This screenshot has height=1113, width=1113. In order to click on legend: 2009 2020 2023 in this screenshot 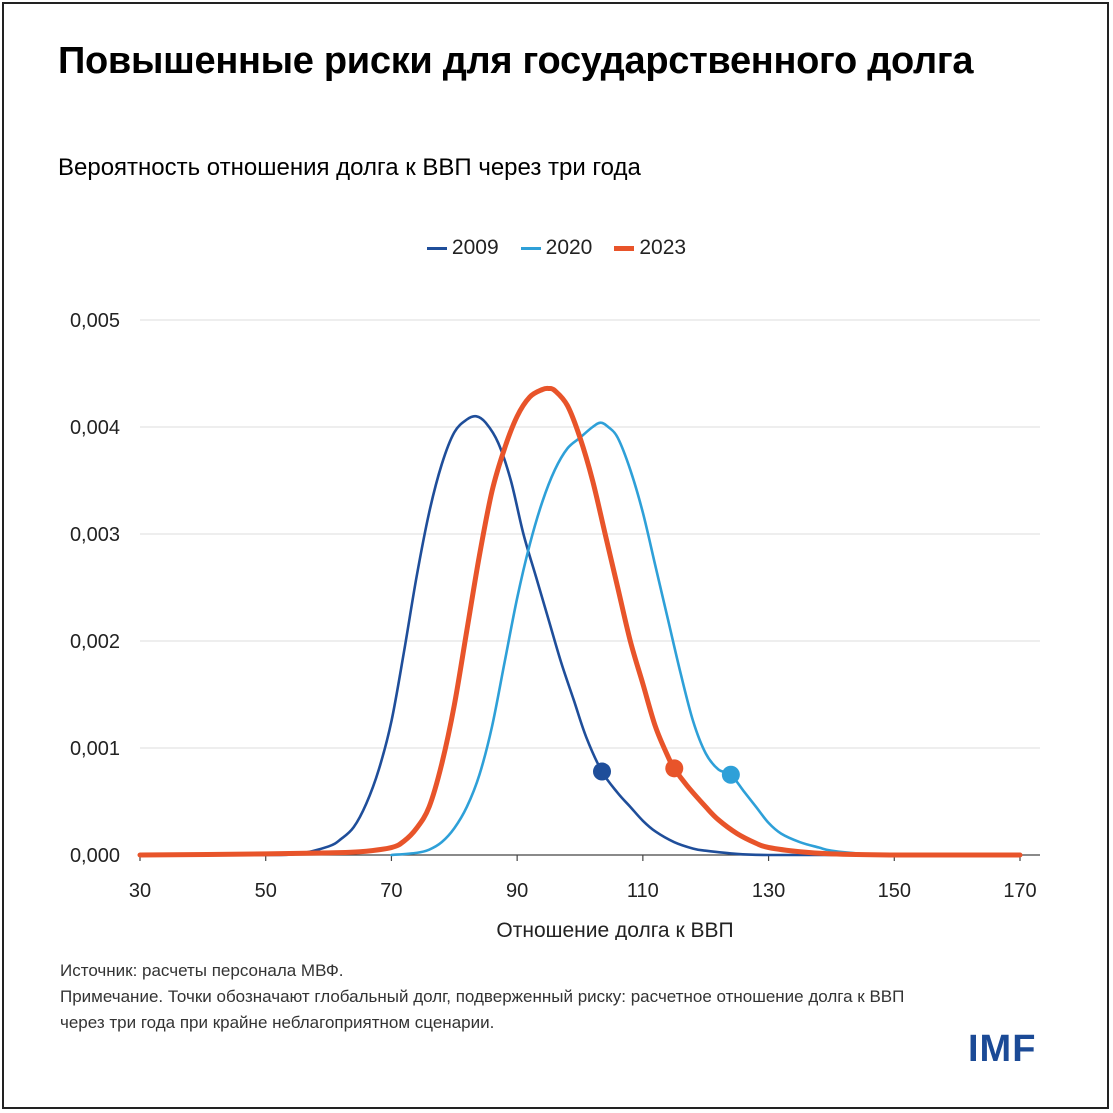, I will do `click(556, 248)`.